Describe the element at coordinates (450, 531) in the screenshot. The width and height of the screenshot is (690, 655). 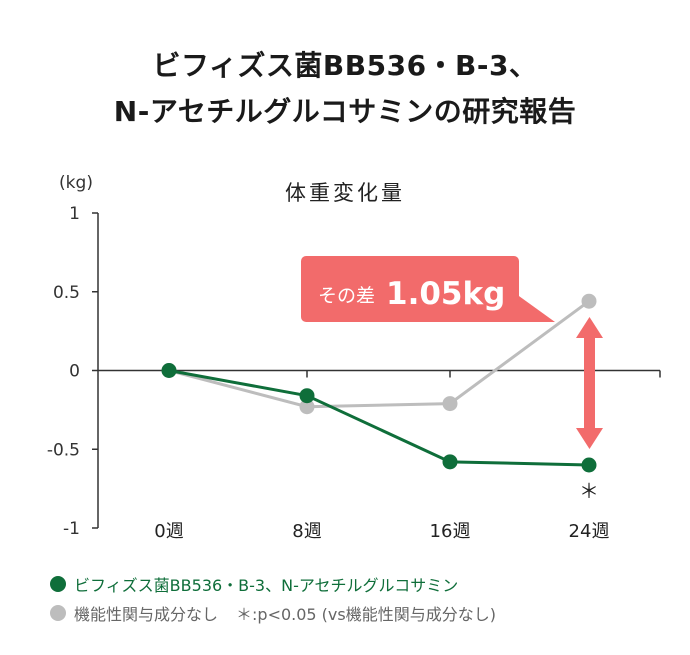
I see `x-tick-label: 16週` at that location.